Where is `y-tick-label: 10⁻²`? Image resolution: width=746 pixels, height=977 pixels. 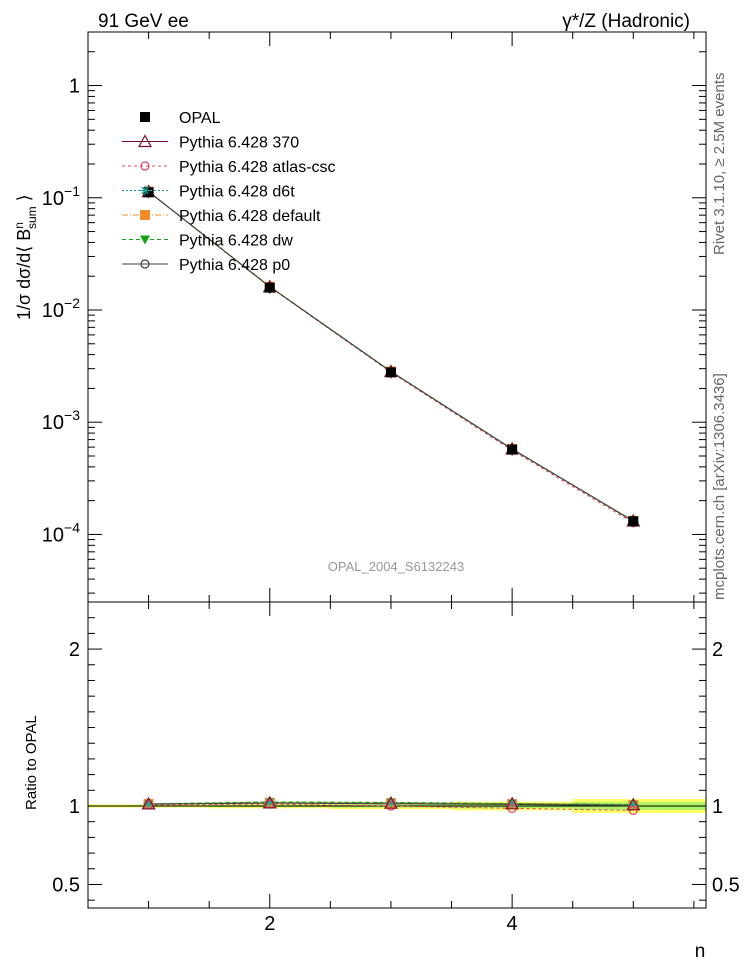 y-tick-label: 10⁻² is located at coordinates (61, 308).